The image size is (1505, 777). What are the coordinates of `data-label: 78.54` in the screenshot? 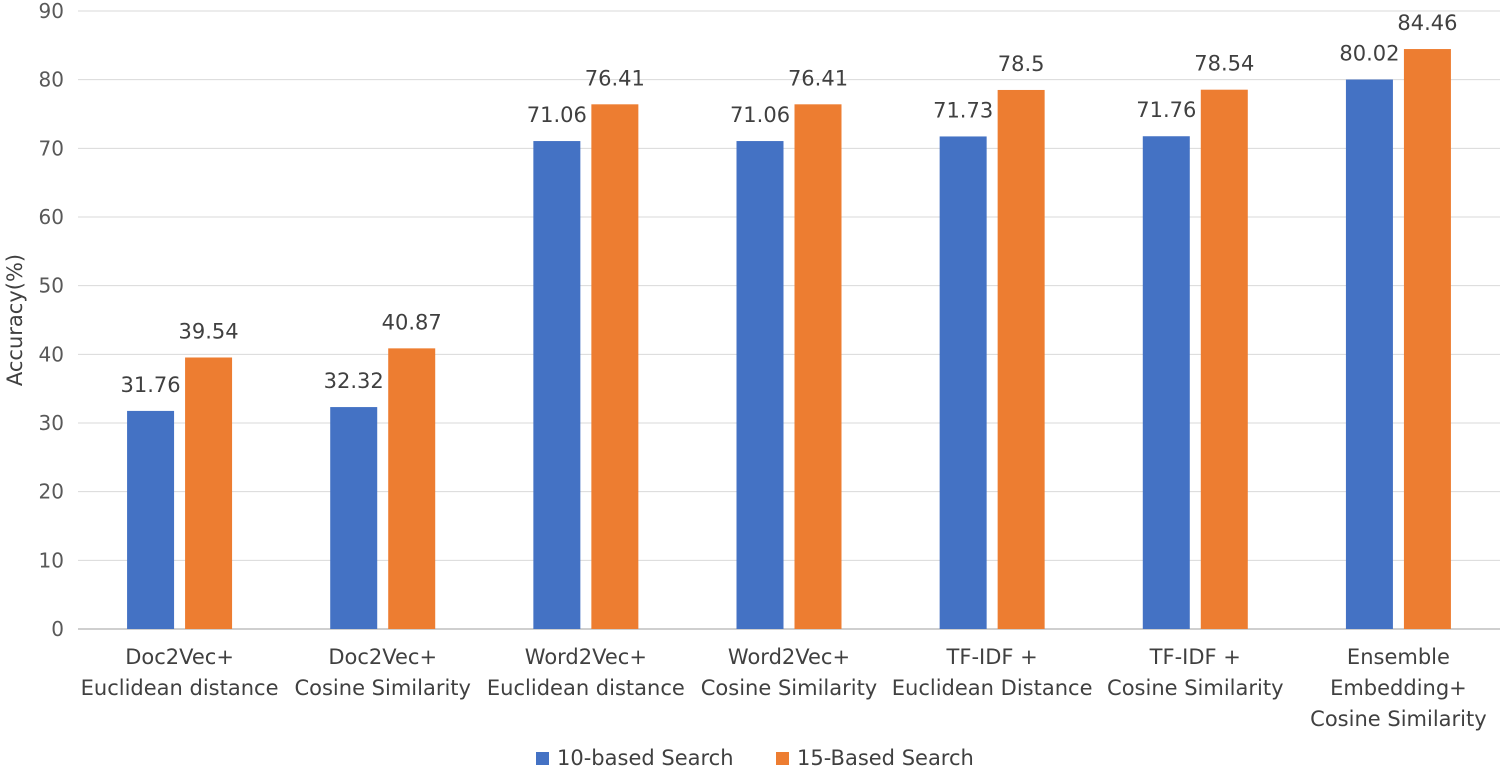 It's located at (1224, 64).